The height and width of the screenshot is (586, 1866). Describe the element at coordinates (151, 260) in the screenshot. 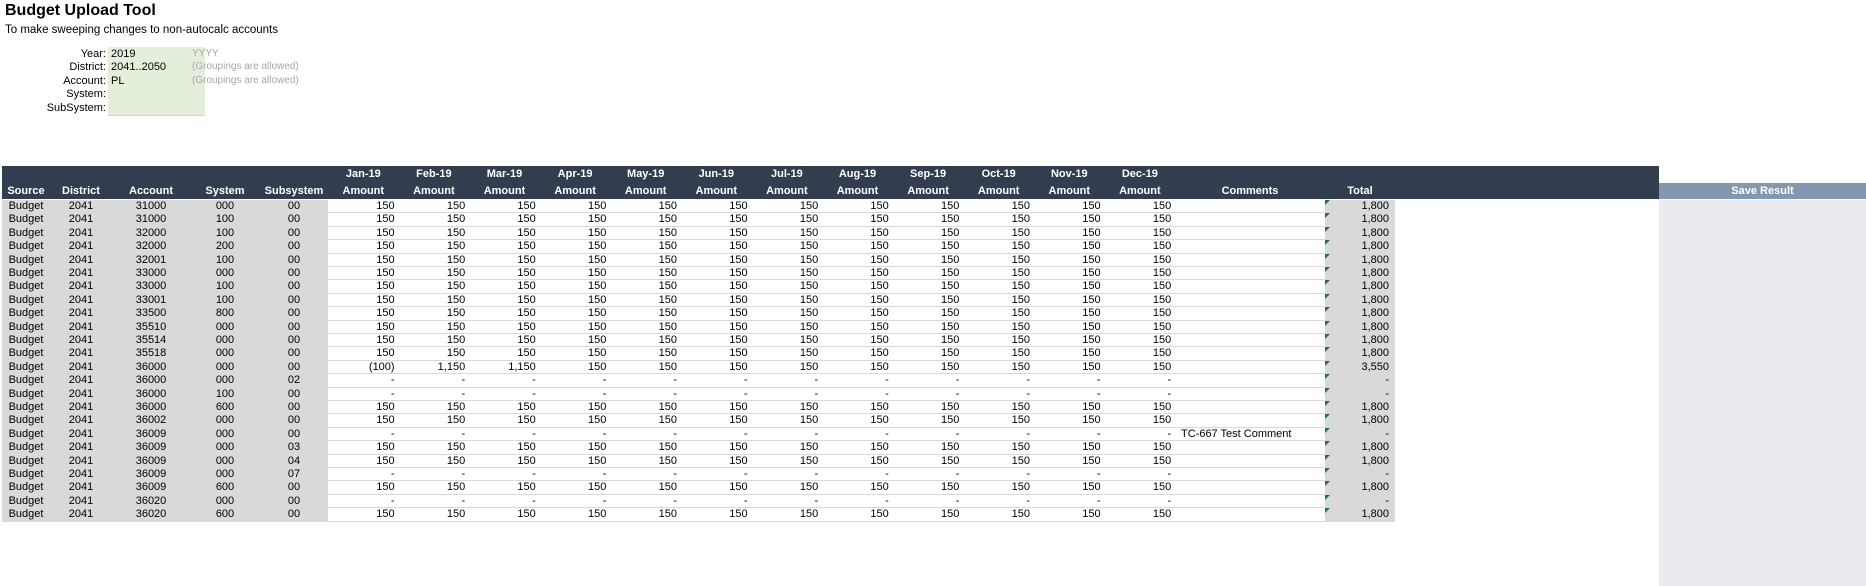

I see `account-cell: 32001` at that location.